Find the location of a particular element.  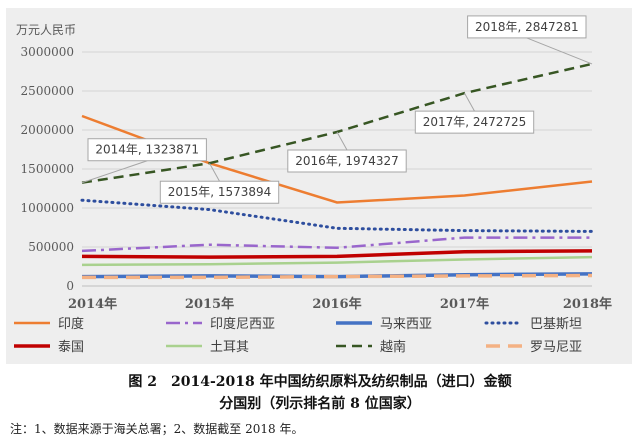

series-line-土耳其 is located at coordinates (337, 261).